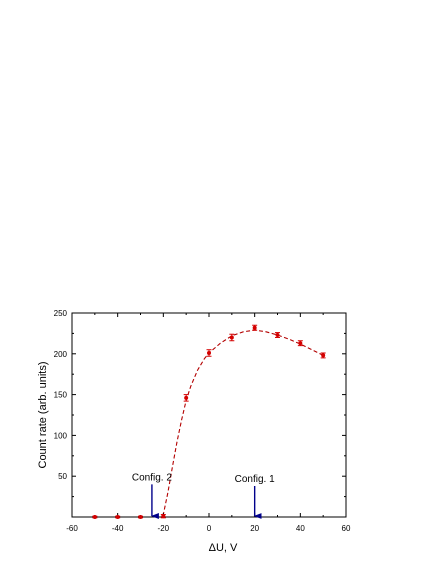  I want to click on x-tick-label: 0, so click(209, 528).